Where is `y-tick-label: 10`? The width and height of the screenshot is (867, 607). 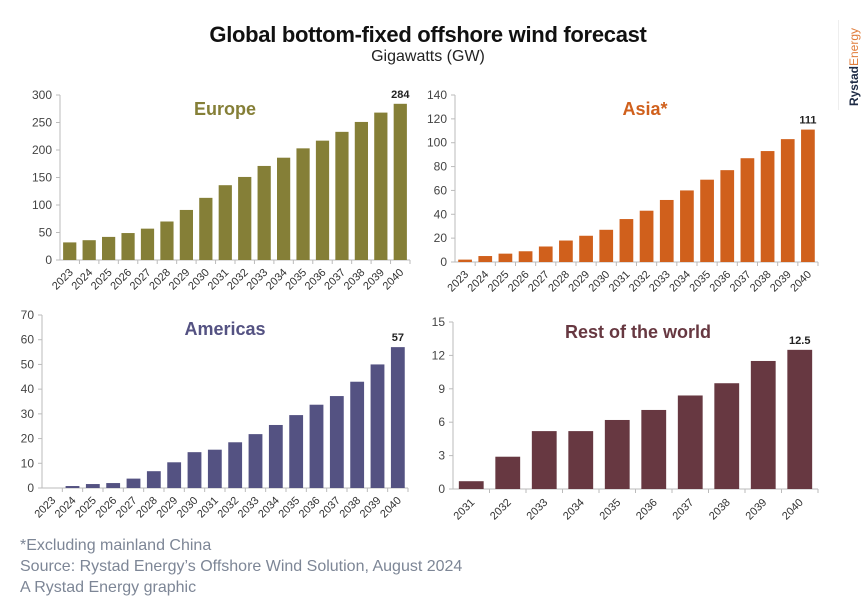
y-tick-label: 10 is located at coordinates (28, 463).